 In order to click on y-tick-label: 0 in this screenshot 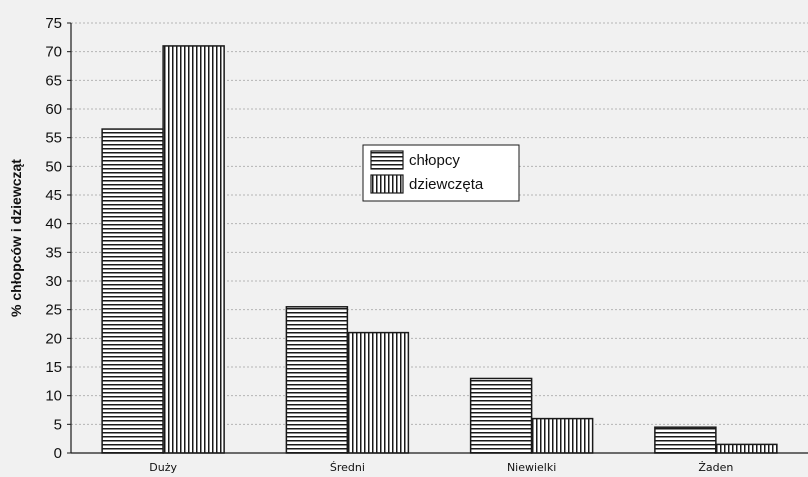, I will do `click(58, 453)`.